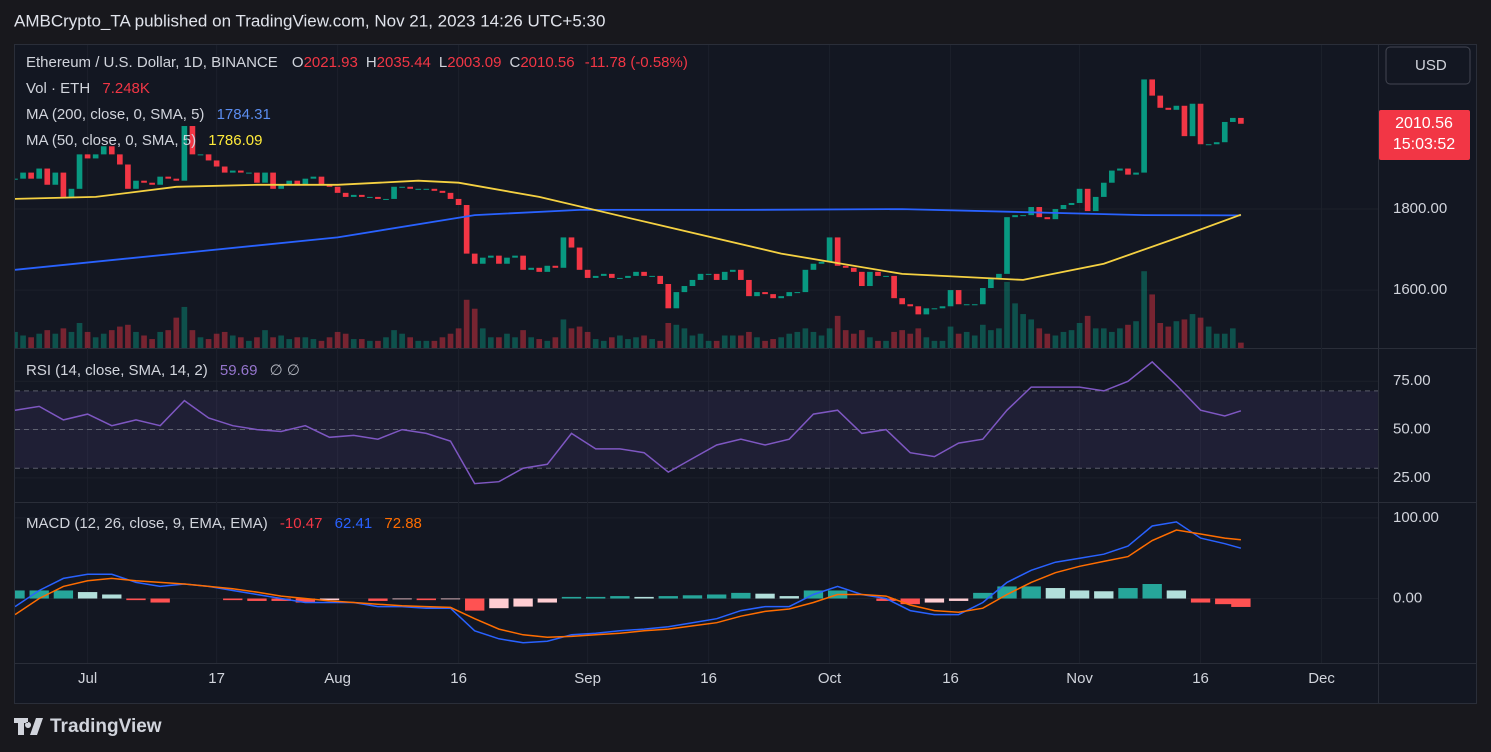 This screenshot has width=1491, height=752. I want to click on currency-button, so click(1428, 65).